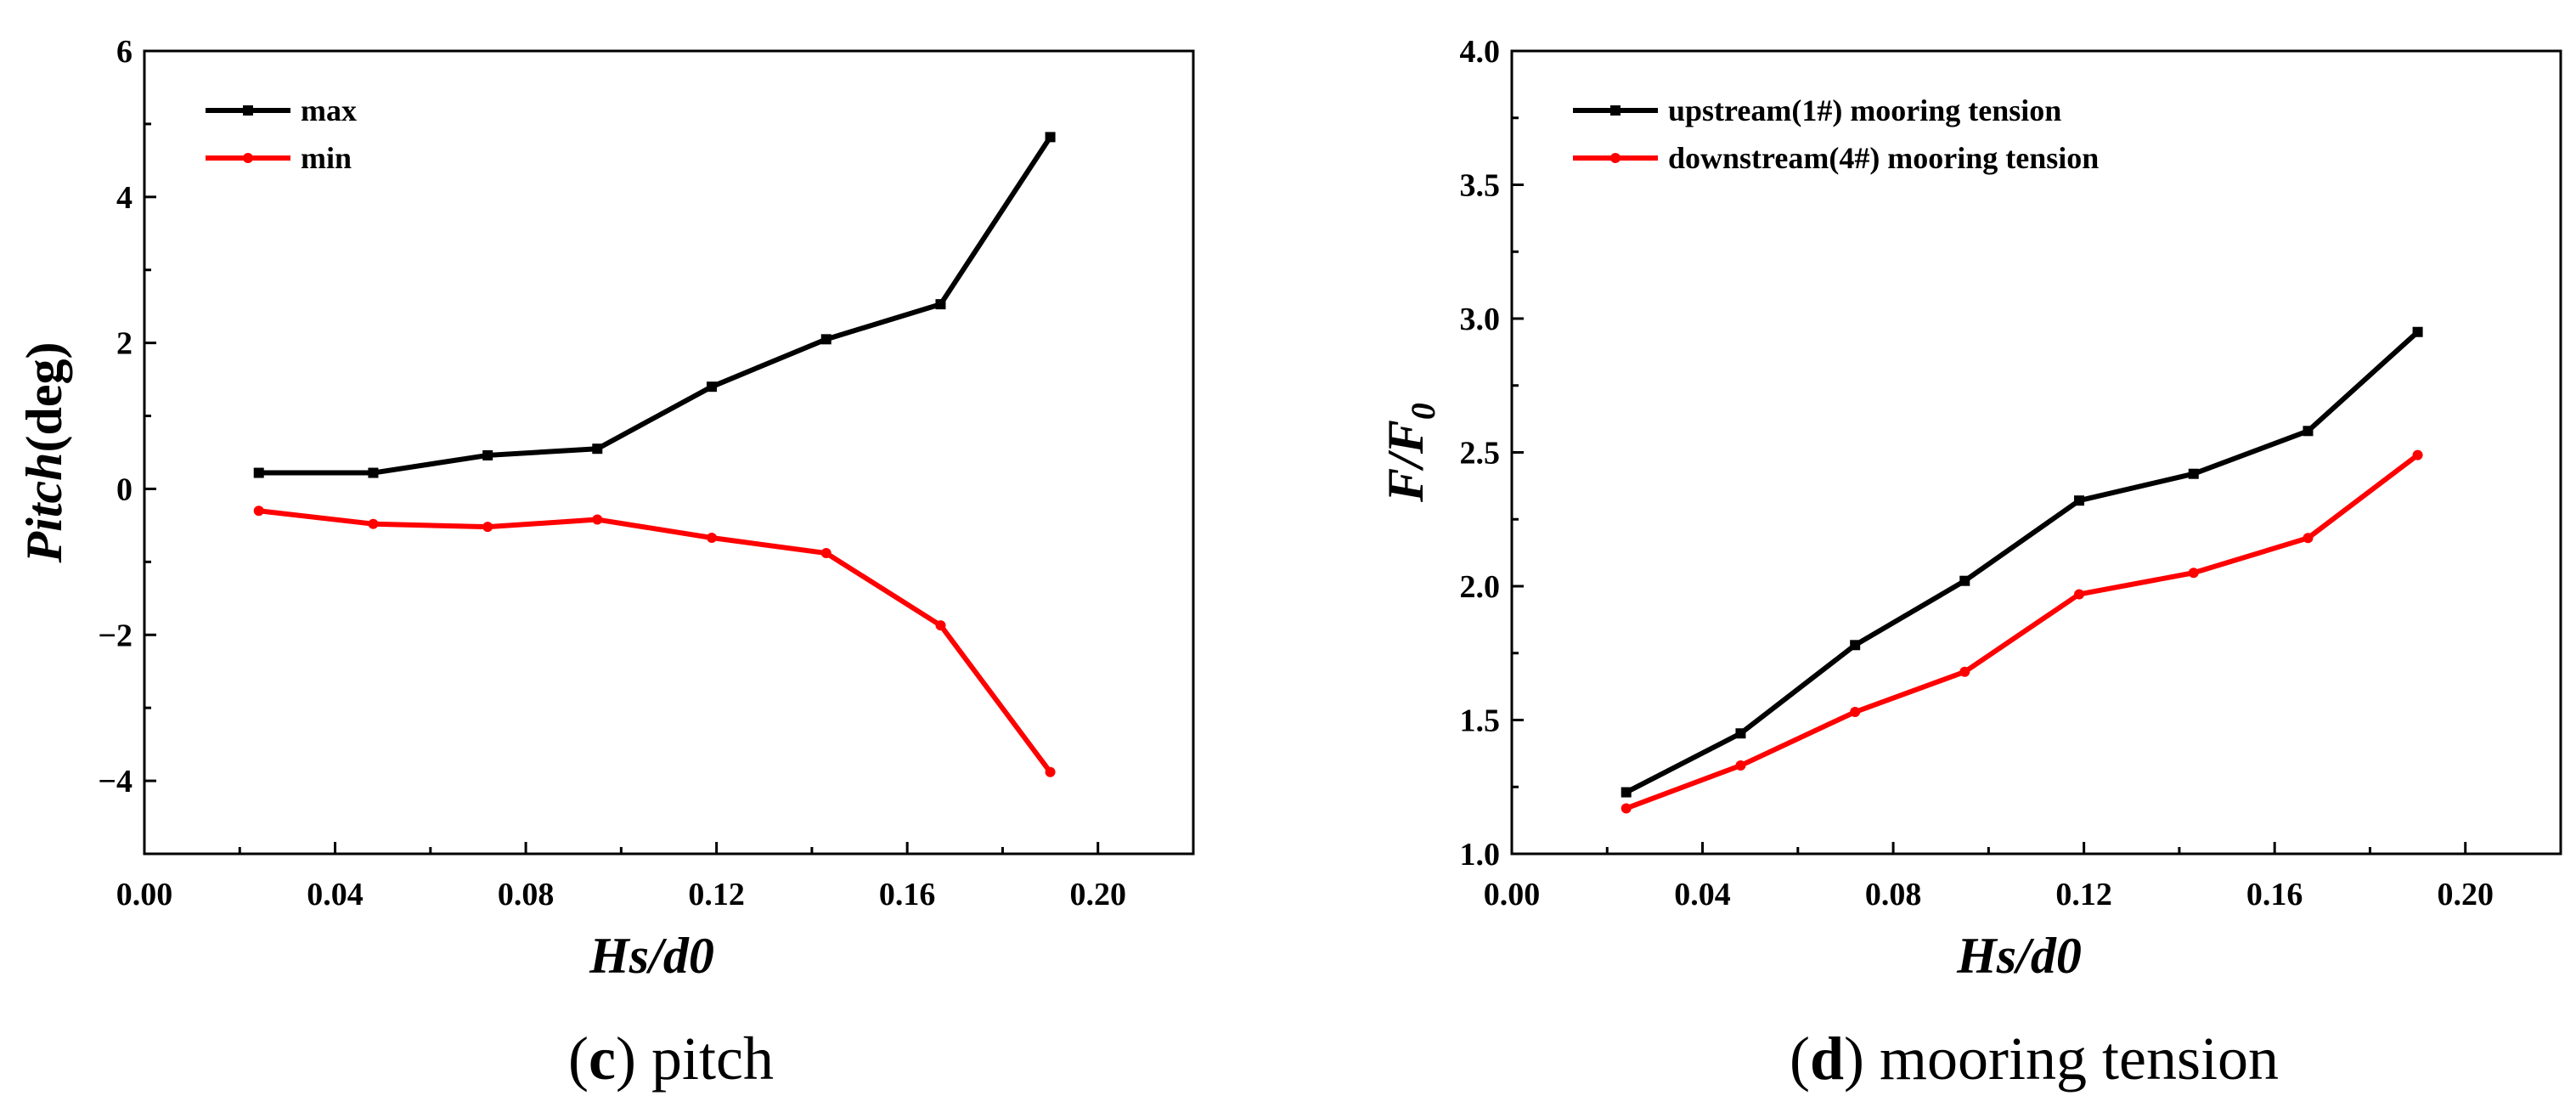 This screenshot has height=1107, width=2576. Describe the element at coordinates (1480, 855) in the screenshot. I see `y-tick-label: 1.0` at that location.